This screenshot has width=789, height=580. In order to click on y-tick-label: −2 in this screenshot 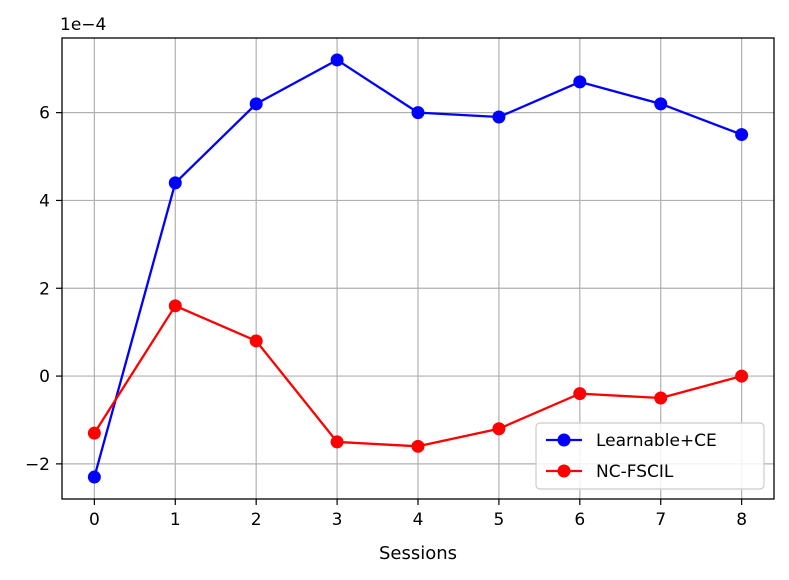, I will do `click(37, 465)`.